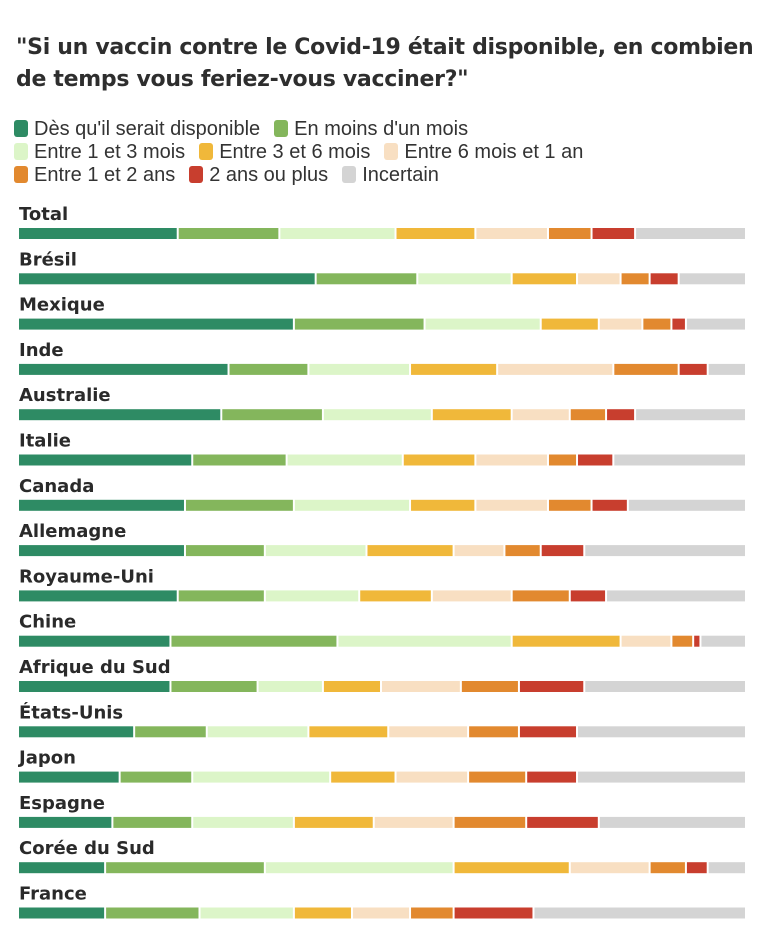 The image size is (778, 950). I want to click on legend-label: Entre 1 et 2 ans, so click(105, 175).